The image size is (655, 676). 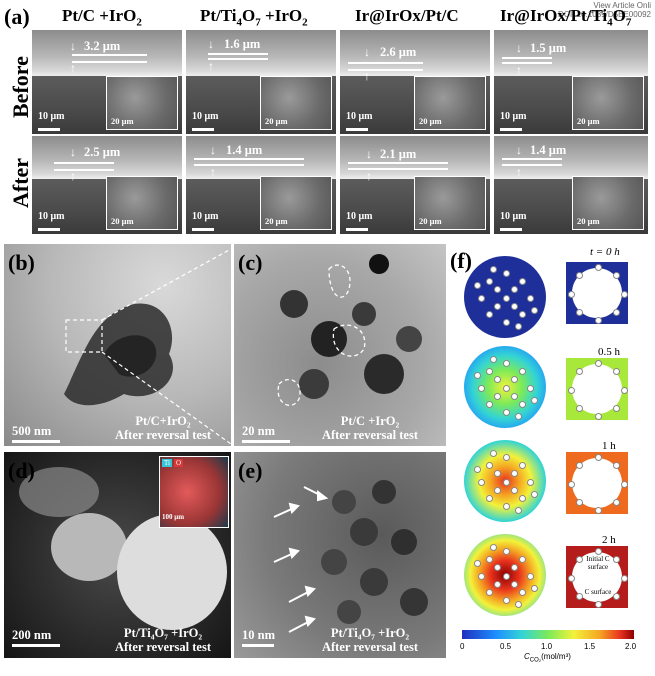 I want to click on caption-c: Pt/C +IrO₂ After reversal test, so click(x=369, y=428).